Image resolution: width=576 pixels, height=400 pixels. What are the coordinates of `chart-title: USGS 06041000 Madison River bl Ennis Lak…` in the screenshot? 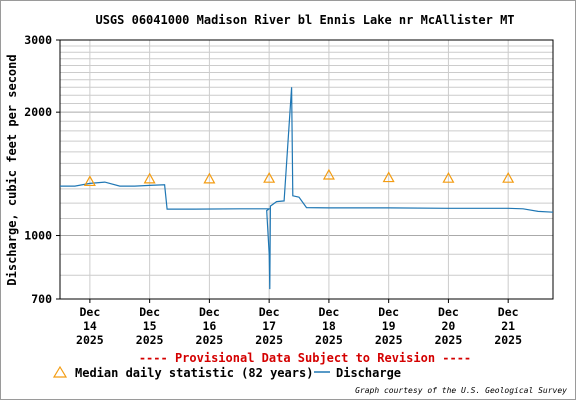 It's located at (304, 20).